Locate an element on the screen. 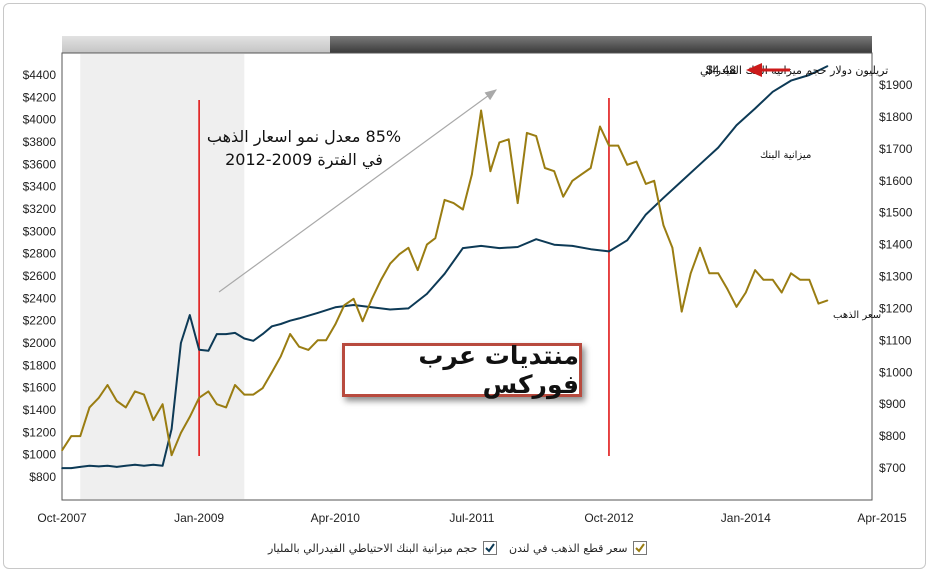  y-left-tick-label: $3400 is located at coordinates (40, 187).